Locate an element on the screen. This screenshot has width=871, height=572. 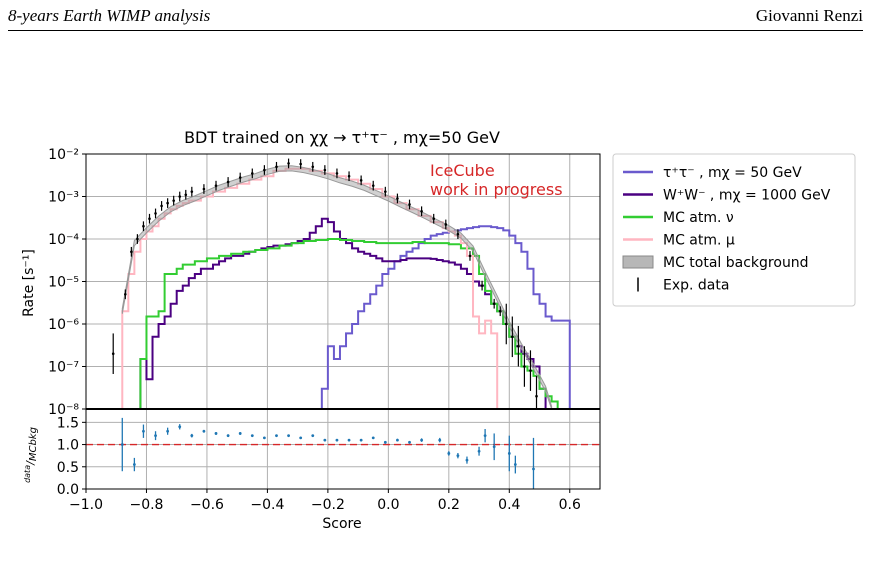
x-tick-label: 0.6 is located at coordinates (570, 505).